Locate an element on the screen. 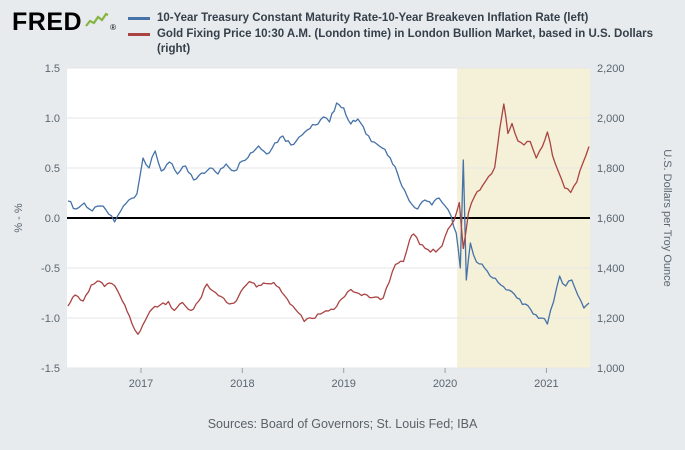 This screenshot has width=685, height=450. registered-trademark: ® is located at coordinates (113, 27).